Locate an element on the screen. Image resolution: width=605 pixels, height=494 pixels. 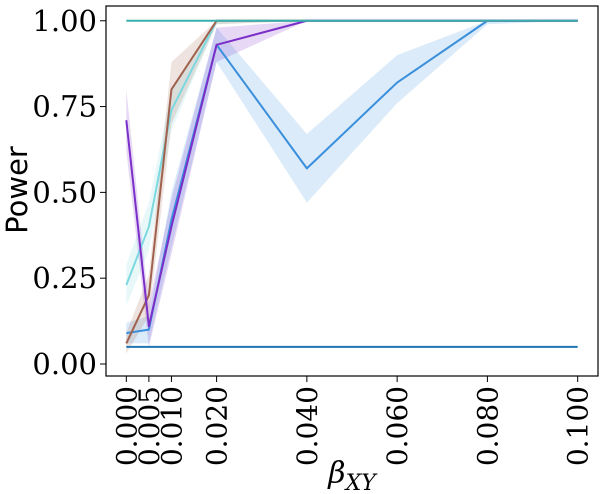
y-tick-label: 0.50 is located at coordinates (64, 192).